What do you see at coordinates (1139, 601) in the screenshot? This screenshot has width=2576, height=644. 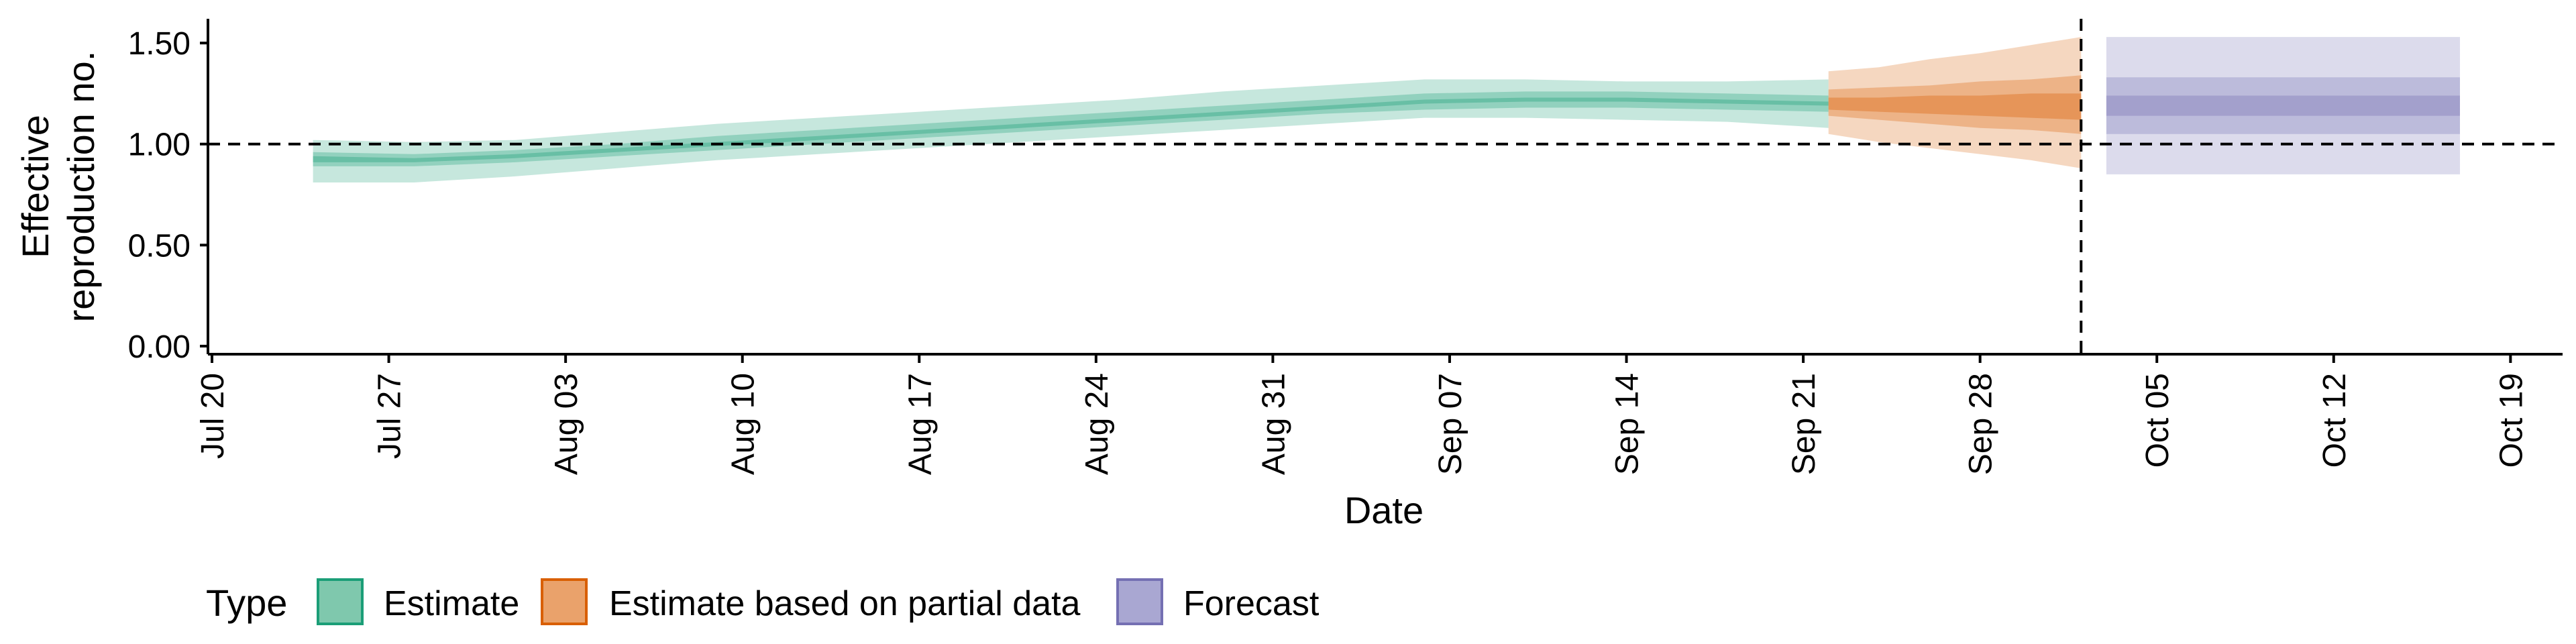 I see `legend-key-forecast` at bounding box center [1139, 601].